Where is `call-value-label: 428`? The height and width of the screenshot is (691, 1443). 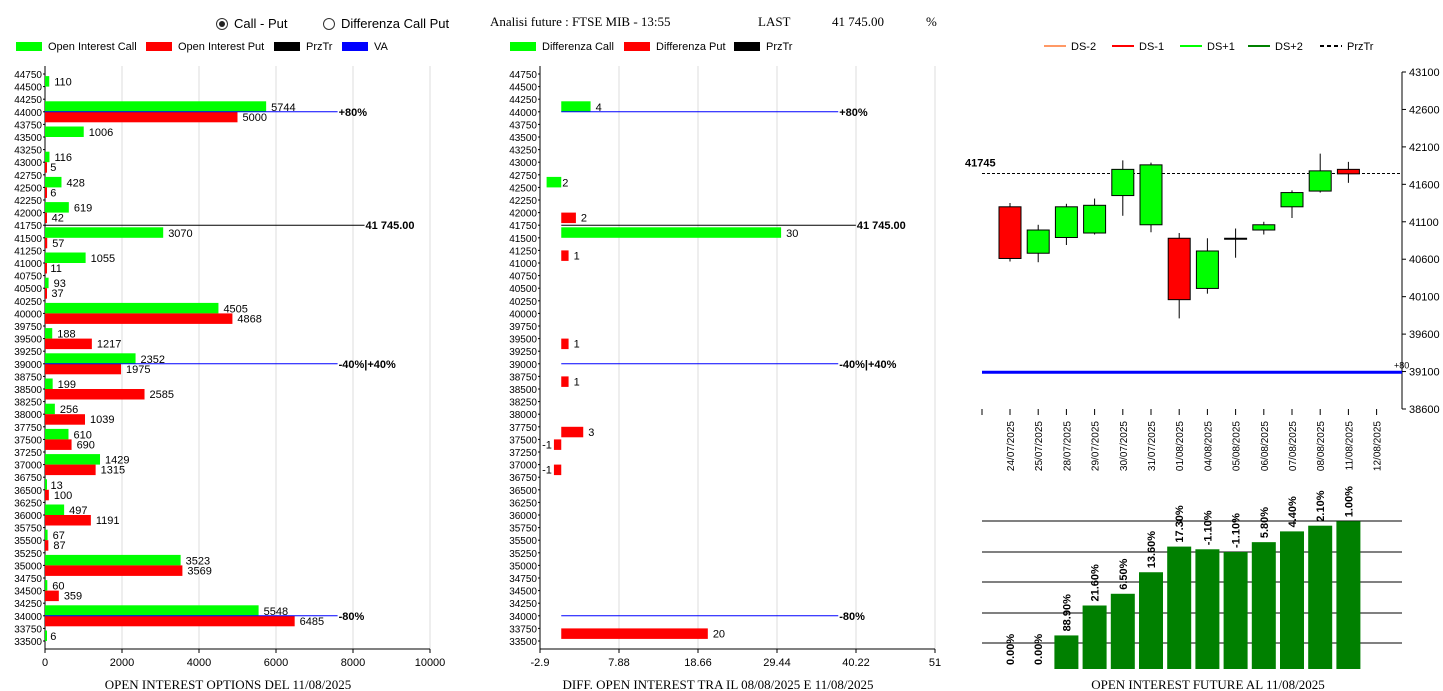
call-value-label: 428 is located at coordinates (75, 183).